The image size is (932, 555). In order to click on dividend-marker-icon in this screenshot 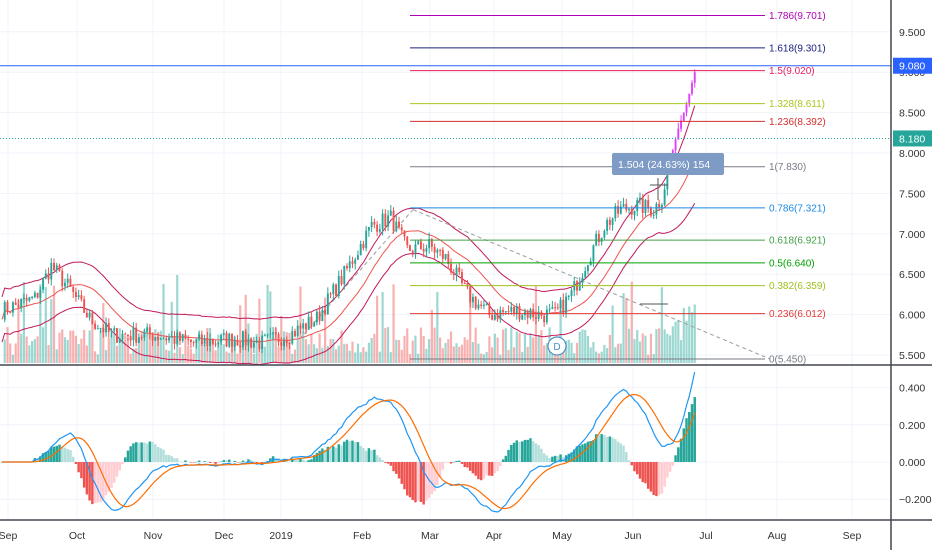, I will do `click(557, 346)`.